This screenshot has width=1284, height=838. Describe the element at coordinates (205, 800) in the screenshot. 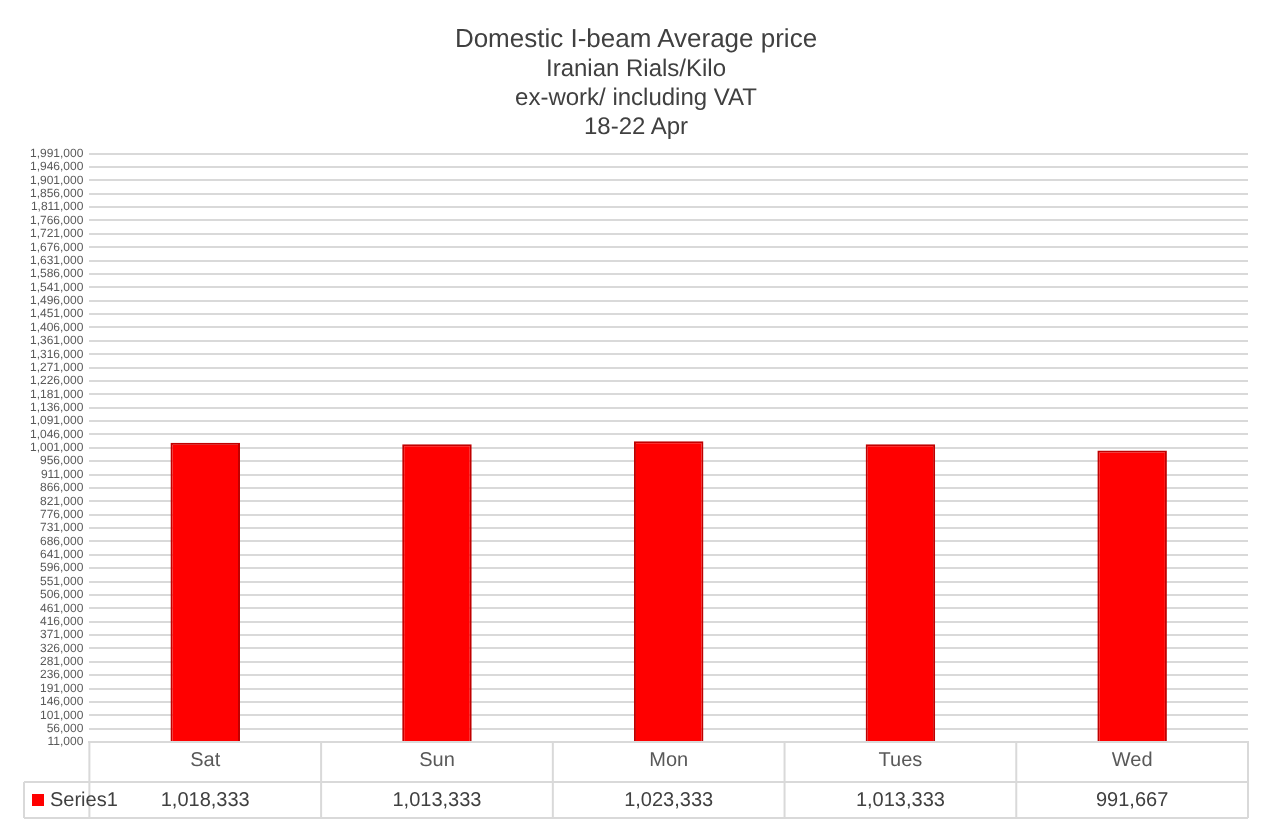

I see `data-label: 1,018,333` at that location.